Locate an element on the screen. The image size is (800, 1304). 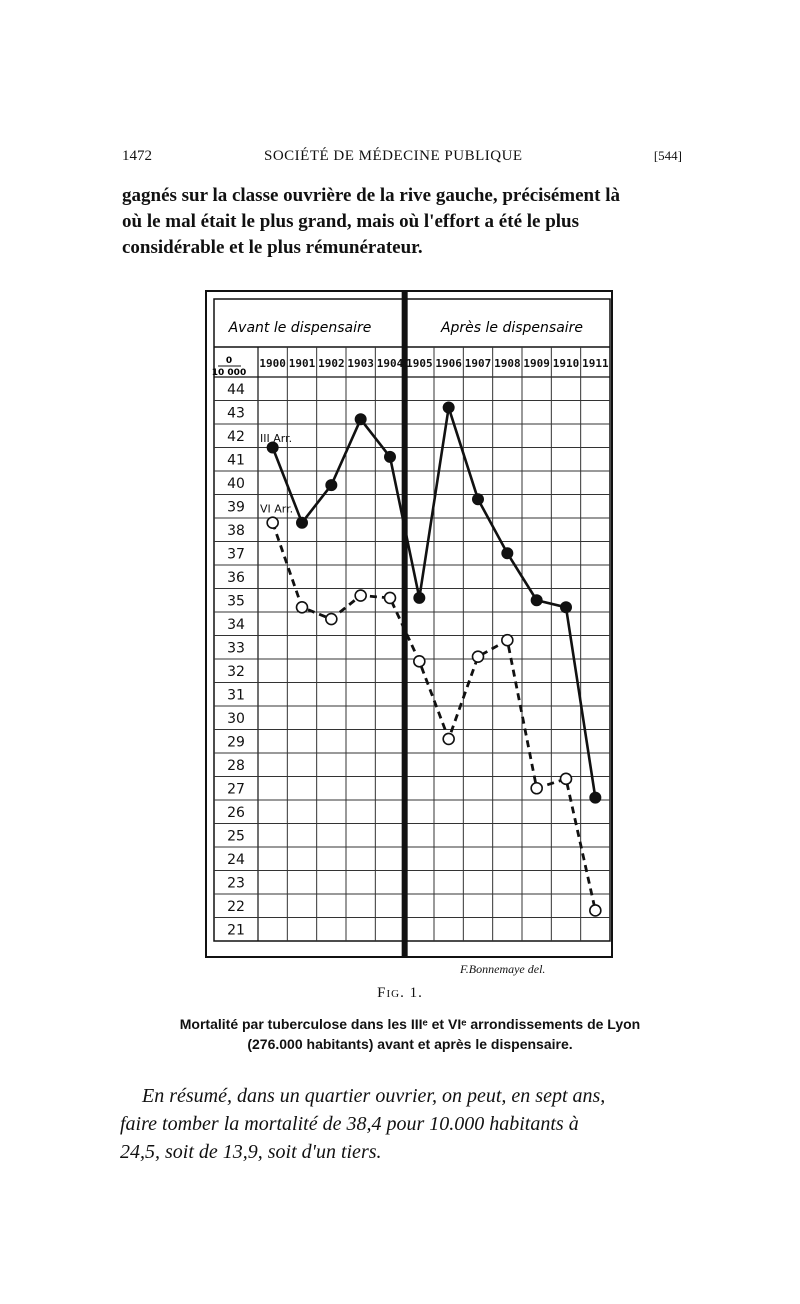
page-header: 1472 SOCIÉTÉ DE MÉDECINE PUBLIQUE [544] is located at coordinates (402, 159).